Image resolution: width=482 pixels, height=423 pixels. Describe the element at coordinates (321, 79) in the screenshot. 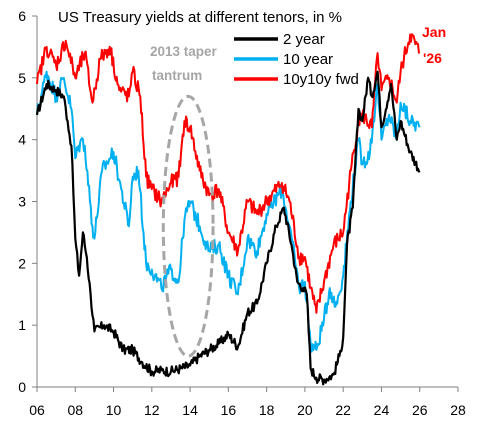

I see `legend-label-10y10y-fwd: 10y10y fwd` at that location.